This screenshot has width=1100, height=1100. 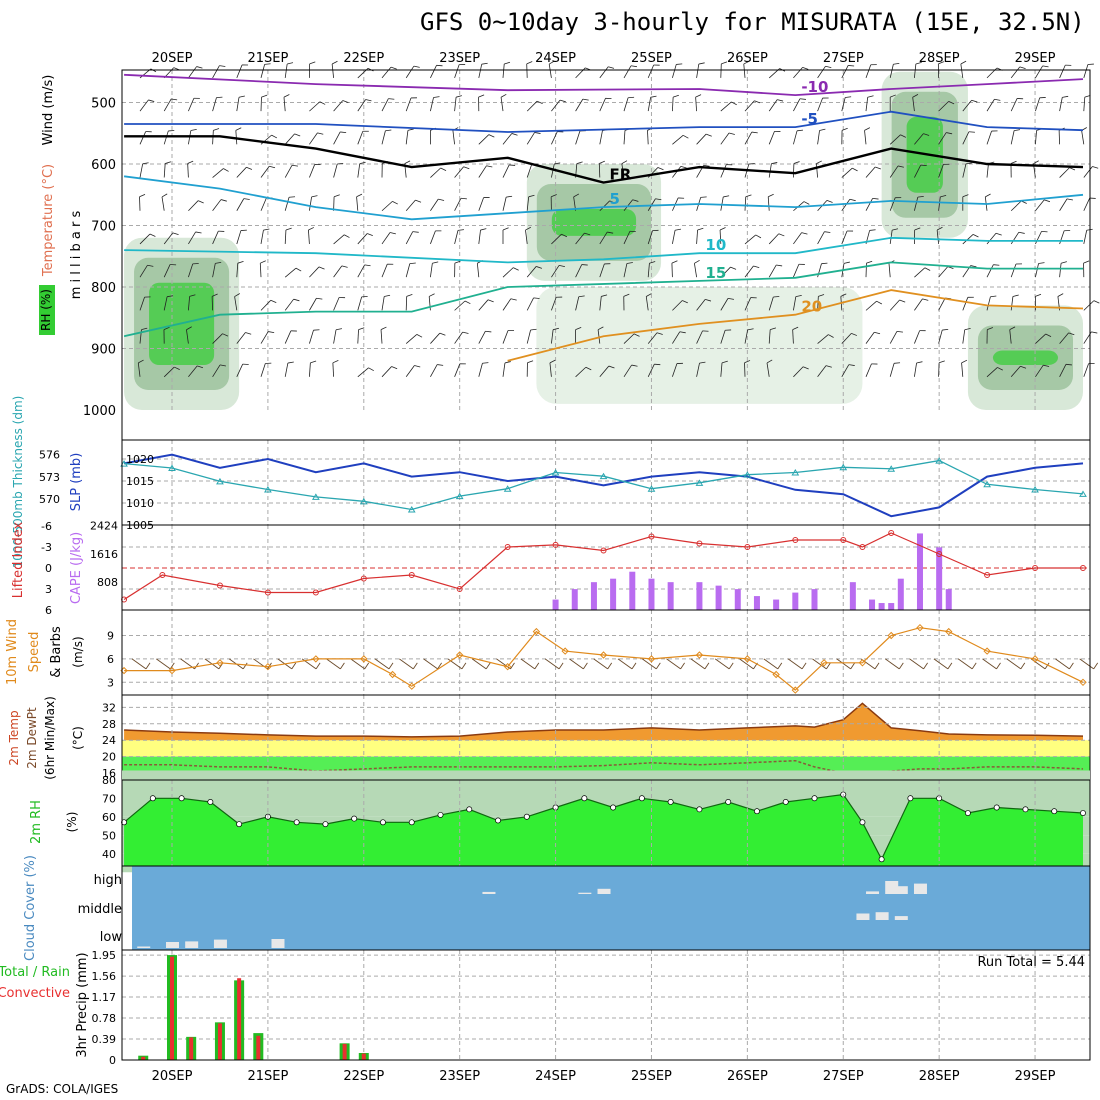 I want to click on cloud-panel: high middle low Cloud Cover (%), so click(x=557, y=908).